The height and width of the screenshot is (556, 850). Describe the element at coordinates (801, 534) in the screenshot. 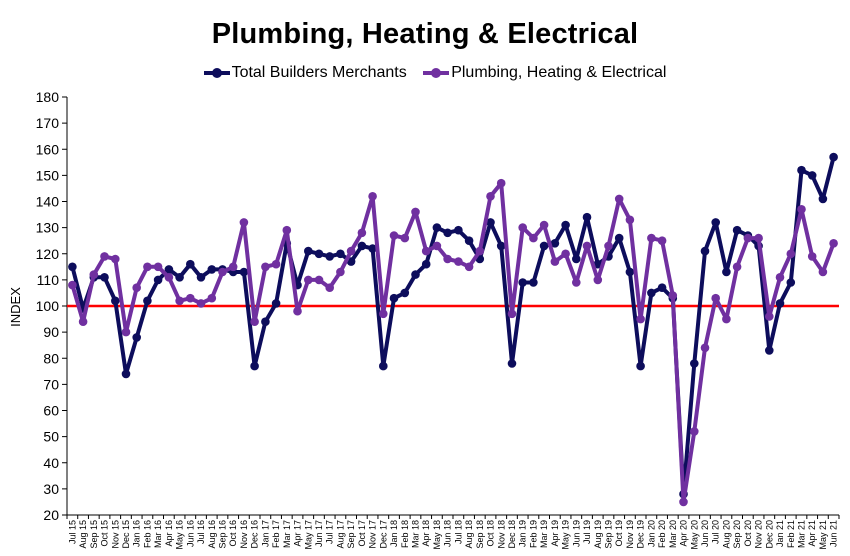

I see `x-tick-label: Mar 21` at that location.